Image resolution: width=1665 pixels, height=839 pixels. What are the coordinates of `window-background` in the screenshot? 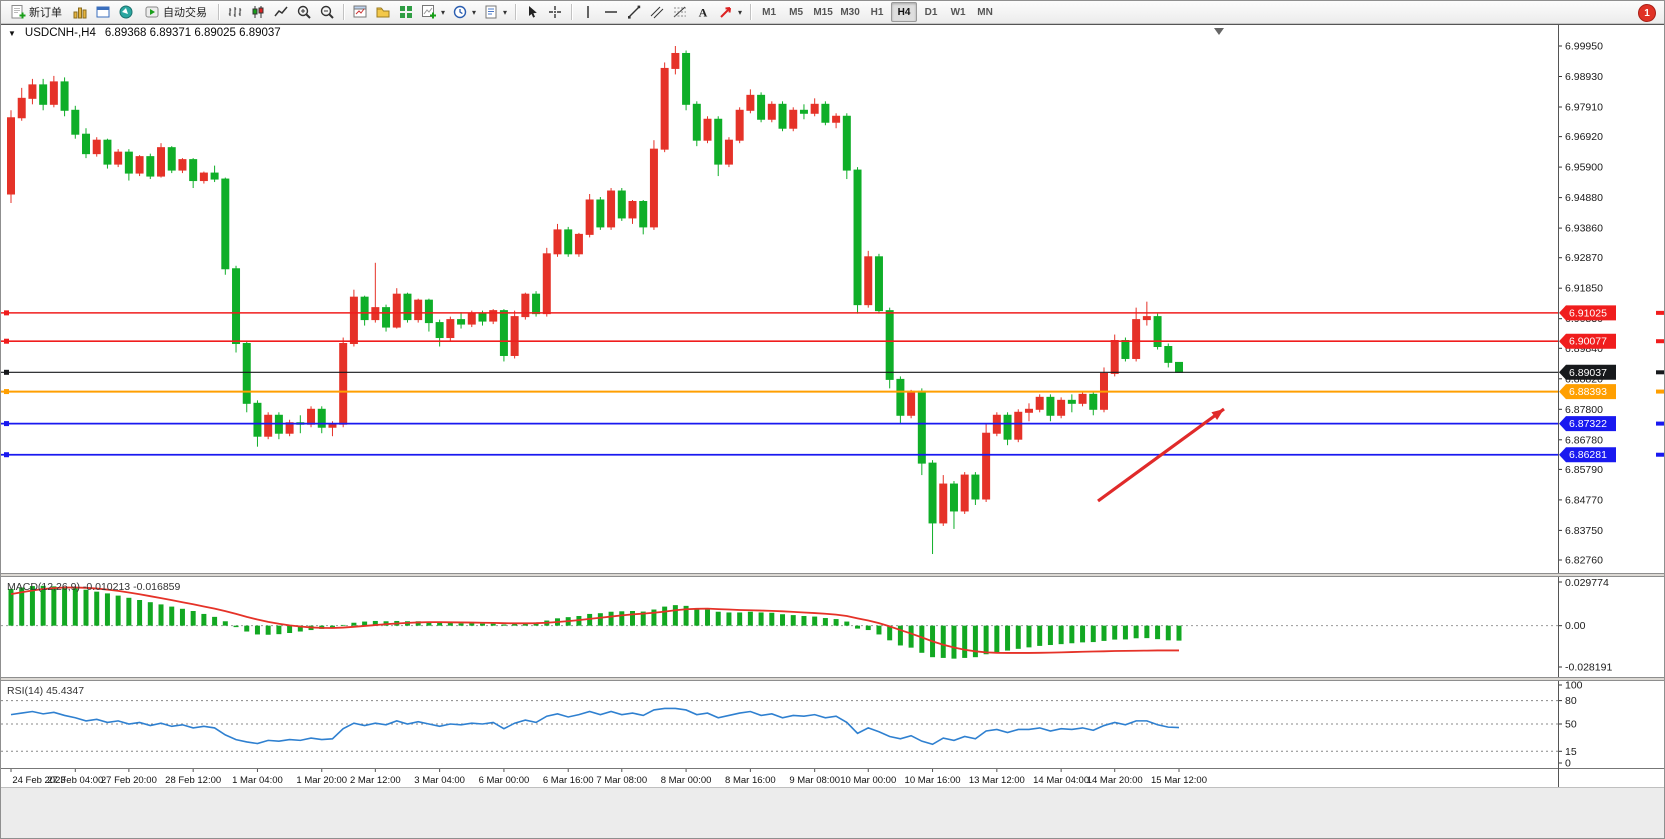 It's located at (832, 812).